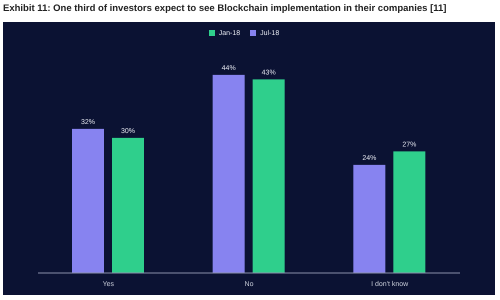 This screenshot has width=500, height=300. I want to click on chart-title: Exhibit 11: One third of investors expect to see Blockchain implementation in their companies [11], so click(224, 8).